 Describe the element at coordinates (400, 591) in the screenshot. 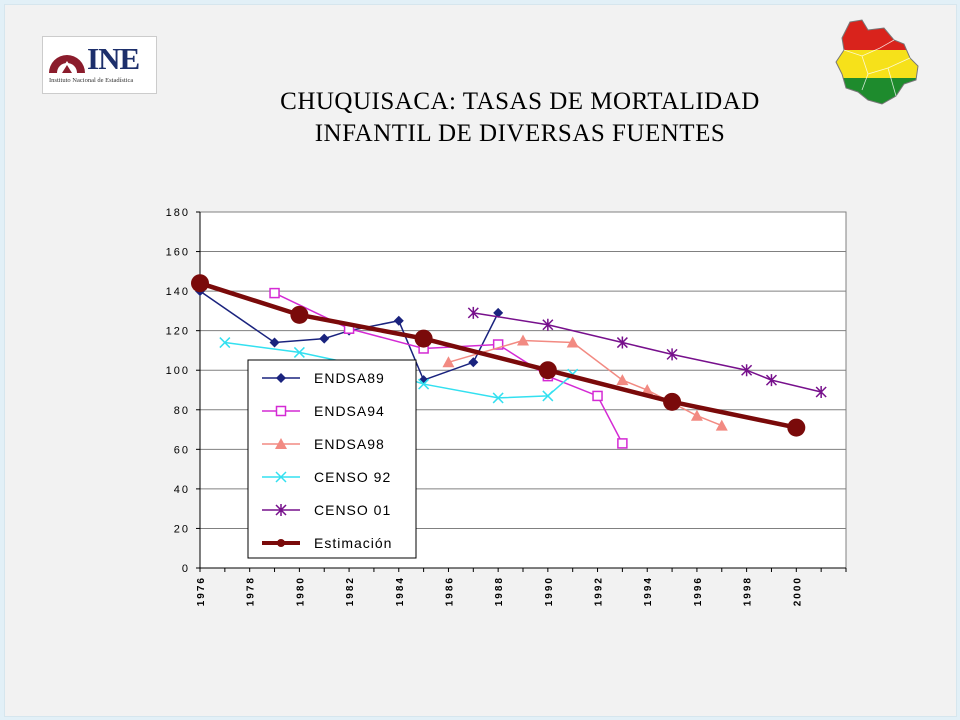

I see `x-tick-label: 1984` at that location.